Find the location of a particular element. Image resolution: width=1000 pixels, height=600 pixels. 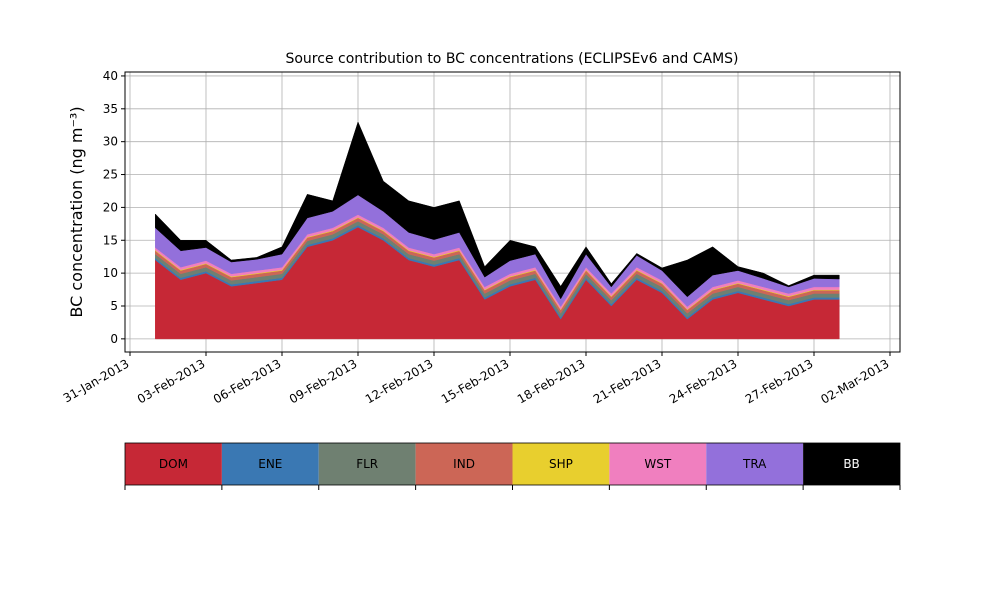

y-tick-label: 40 is located at coordinates (110, 76).